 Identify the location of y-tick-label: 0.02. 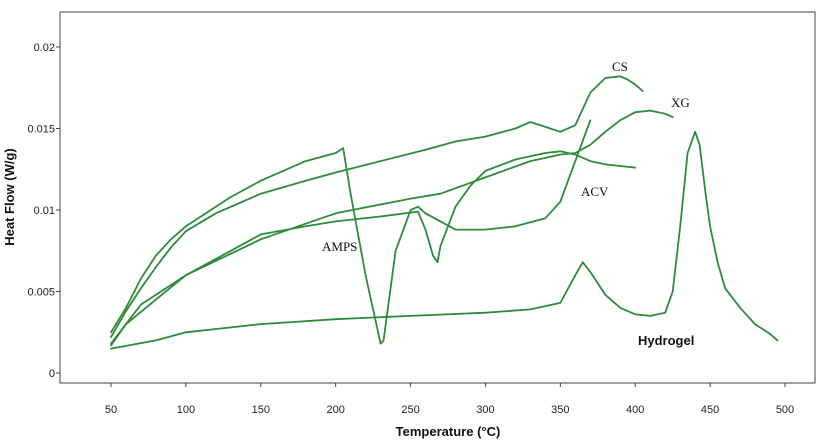
(44, 48).